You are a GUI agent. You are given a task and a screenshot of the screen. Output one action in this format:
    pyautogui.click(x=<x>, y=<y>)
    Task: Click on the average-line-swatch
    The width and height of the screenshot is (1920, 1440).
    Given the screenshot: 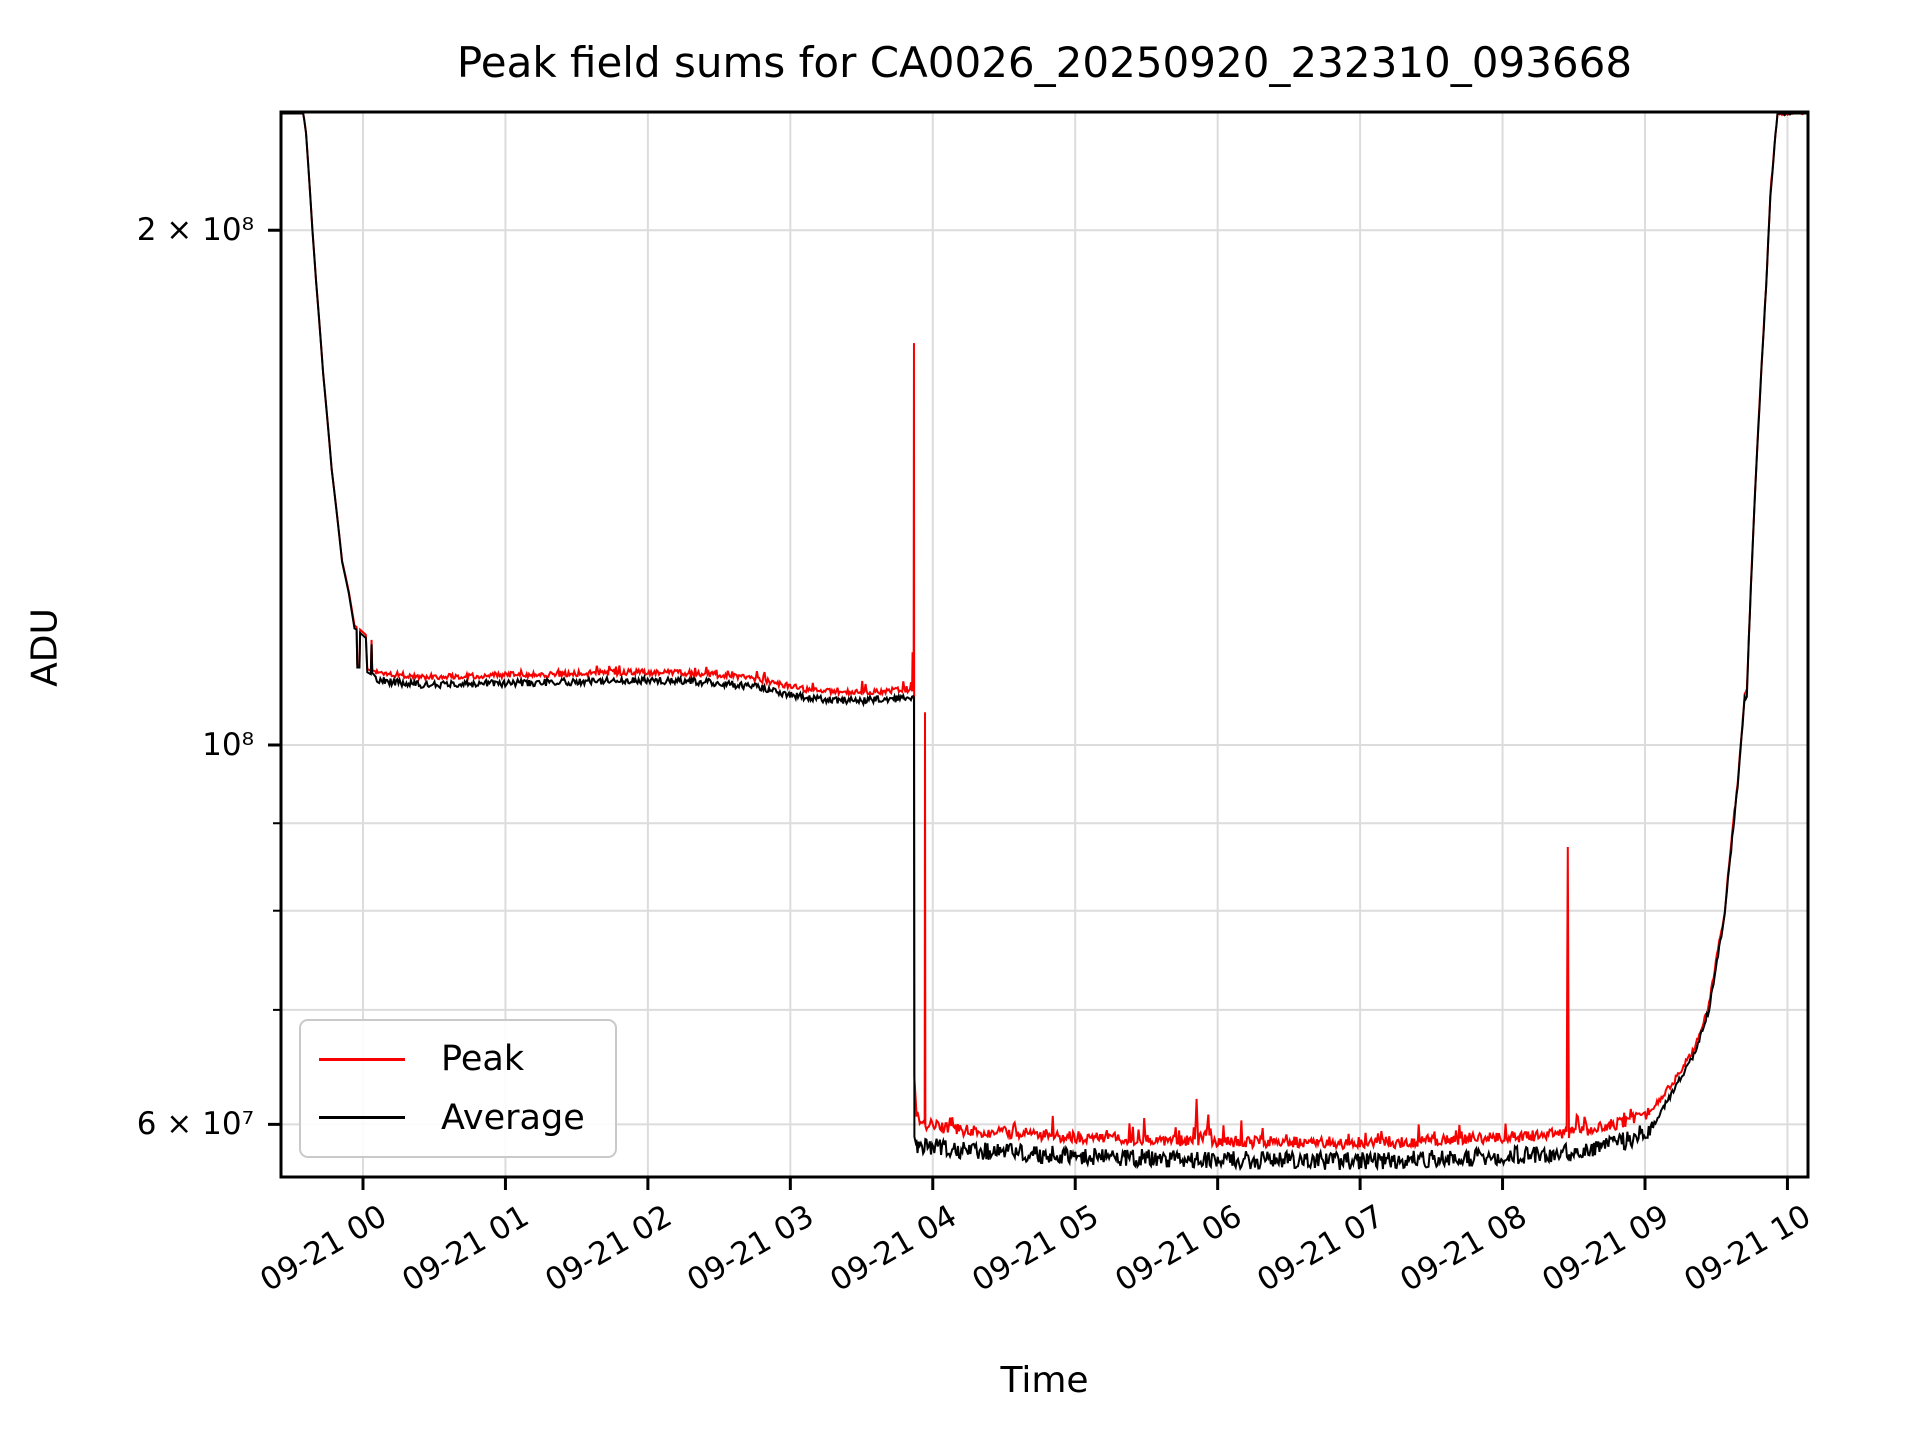 What is the action you would take?
    pyautogui.click(x=362, y=1118)
    